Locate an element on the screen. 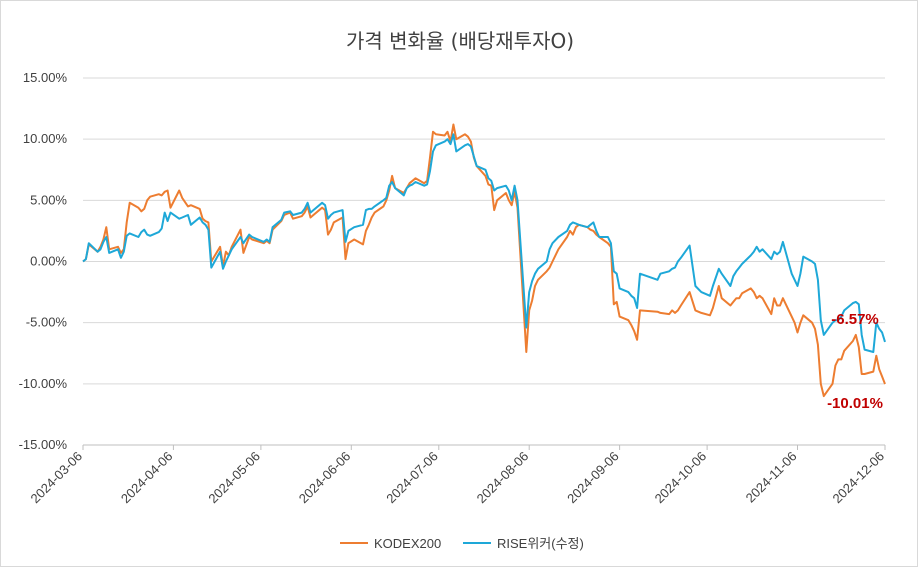 This screenshot has height=570, width=921. legend-label: KODEX200 is located at coordinates (407, 543).